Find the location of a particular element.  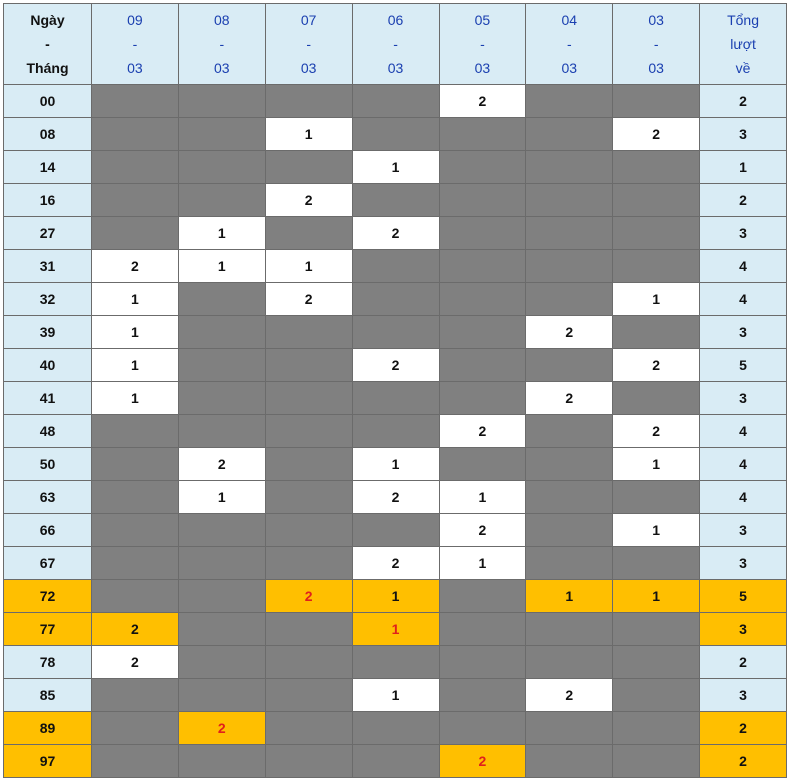

table-row: 50 2 1 1 4 is located at coordinates (395, 464).